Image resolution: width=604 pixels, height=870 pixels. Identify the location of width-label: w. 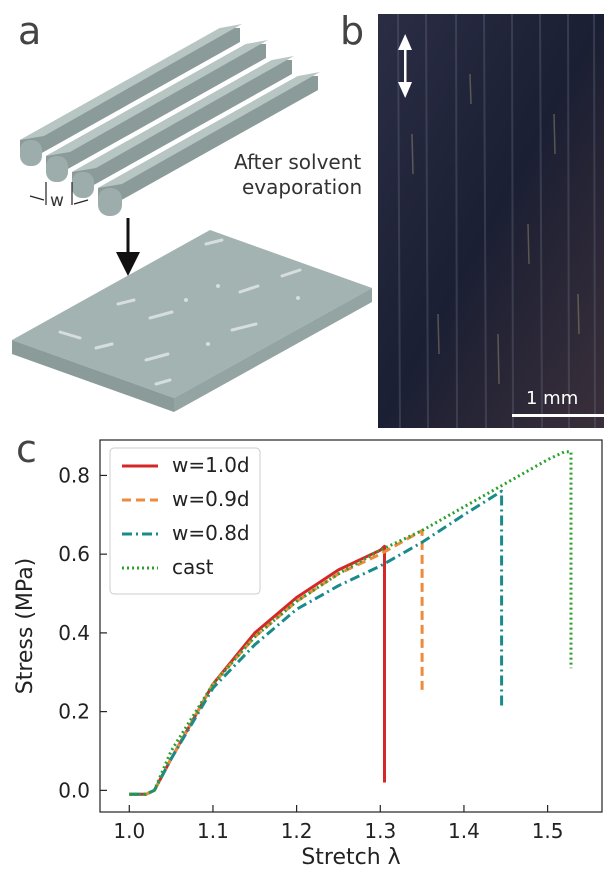
(57, 201).